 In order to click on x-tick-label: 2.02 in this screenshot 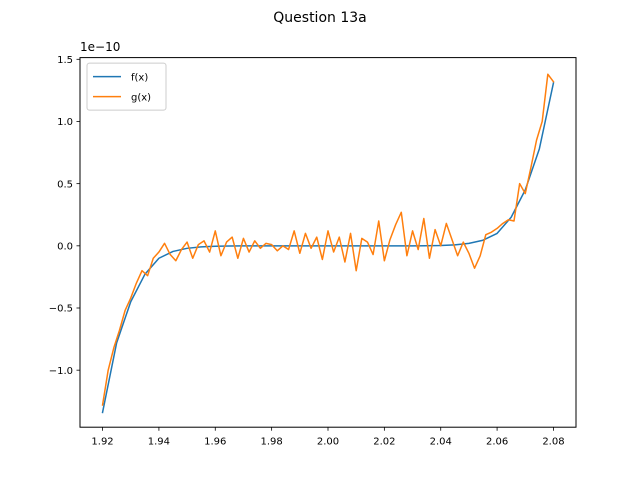, I will do `click(384, 442)`.